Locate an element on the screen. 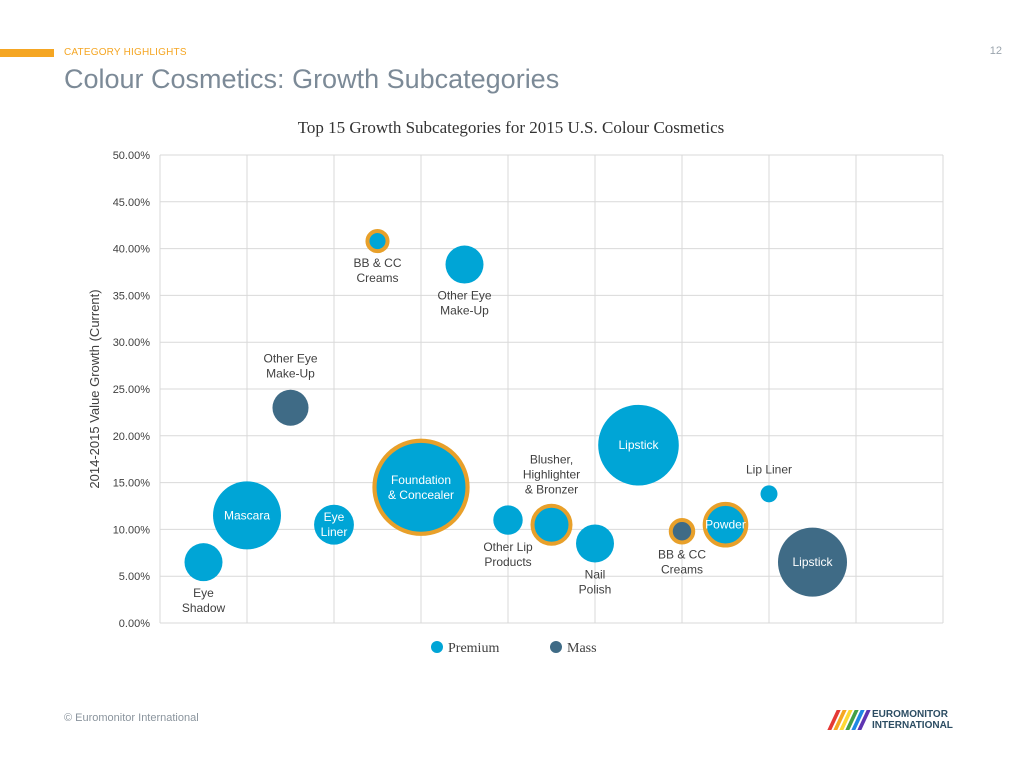  bubble-label: Mascara is located at coordinates (247, 515).